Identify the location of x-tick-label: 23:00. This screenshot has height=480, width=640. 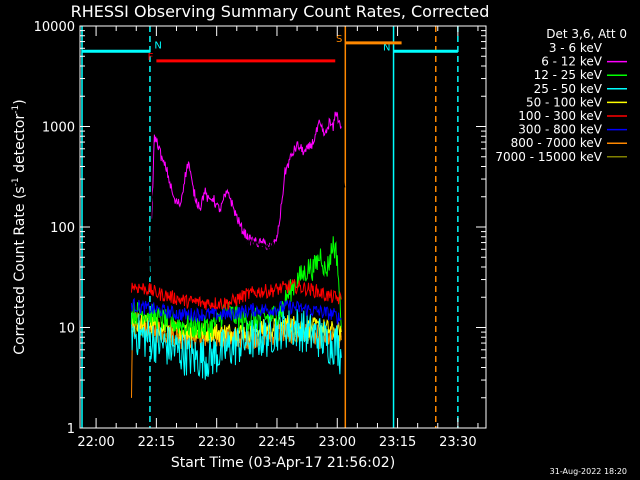
(337, 442).